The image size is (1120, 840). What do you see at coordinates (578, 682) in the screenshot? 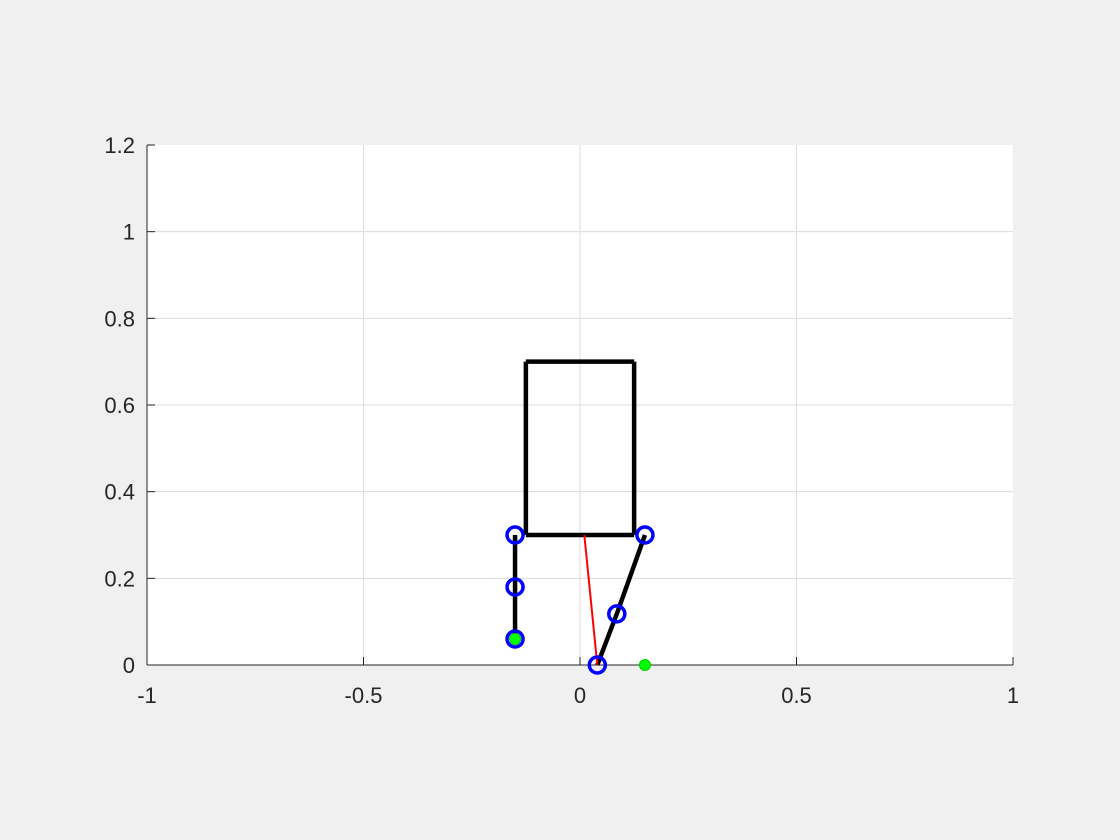
I see `x-axis-ticks: -1 -0.5 0 0.5 1` at bounding box center [578, 682].